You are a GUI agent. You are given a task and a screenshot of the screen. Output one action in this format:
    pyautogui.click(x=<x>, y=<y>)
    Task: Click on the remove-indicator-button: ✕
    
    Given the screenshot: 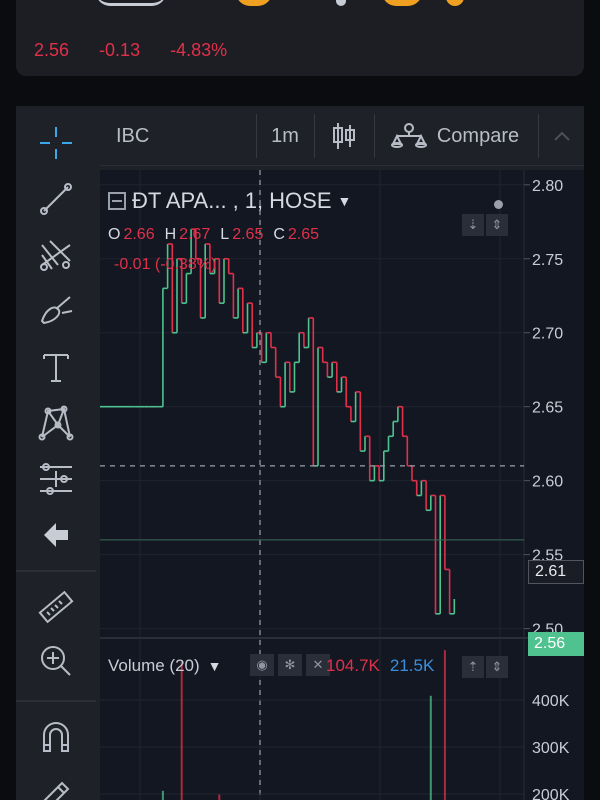 What is the action you would take?
    pyautogui.click(x=318, y=665)
    